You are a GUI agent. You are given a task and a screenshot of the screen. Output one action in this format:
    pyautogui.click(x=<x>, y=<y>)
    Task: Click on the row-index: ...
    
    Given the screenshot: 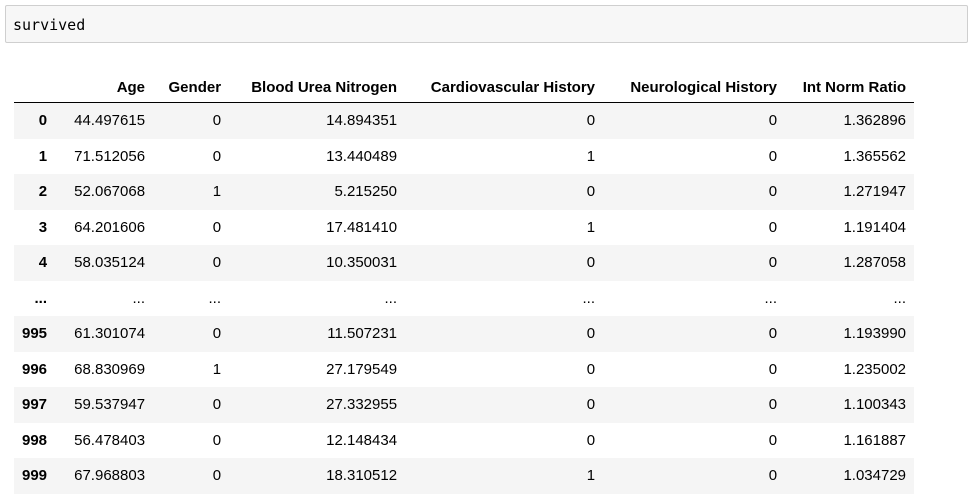 What is the action you would take?
    pyautogui.click(x=41, y=298)
    